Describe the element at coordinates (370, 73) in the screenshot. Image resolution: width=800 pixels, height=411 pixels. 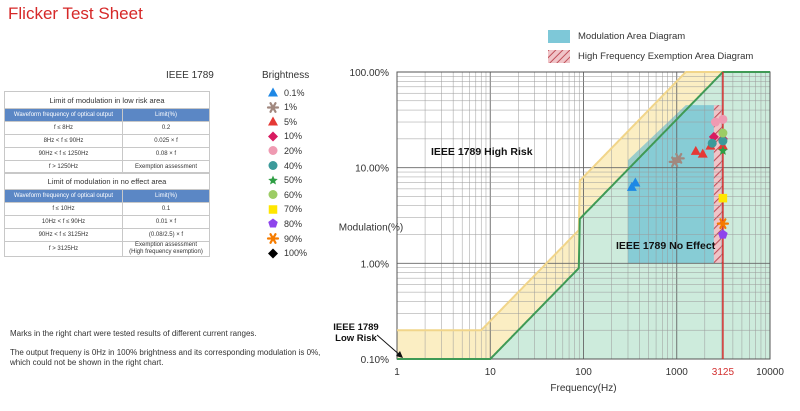
I see `y-tick-label: 100.00%` at that location.